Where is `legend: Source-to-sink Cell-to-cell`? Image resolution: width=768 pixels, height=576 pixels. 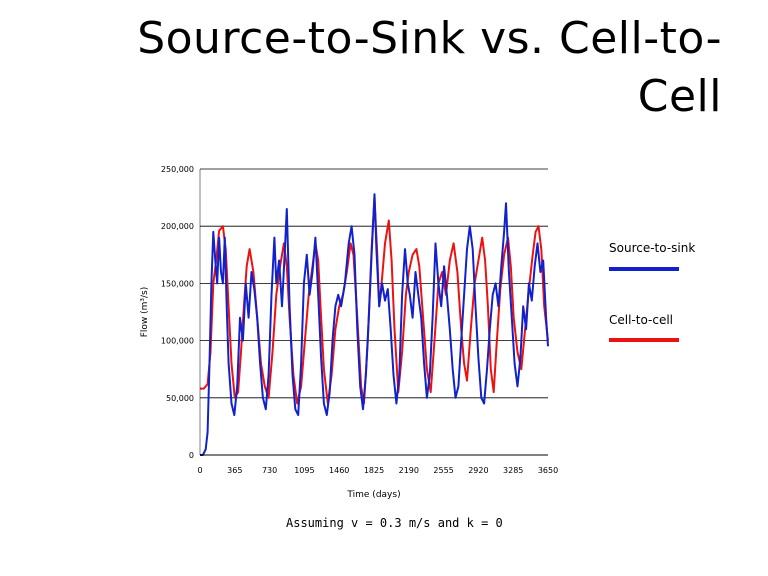
legend: Source-to-sink Cell-to-cell is located at coordinates (652, 291).